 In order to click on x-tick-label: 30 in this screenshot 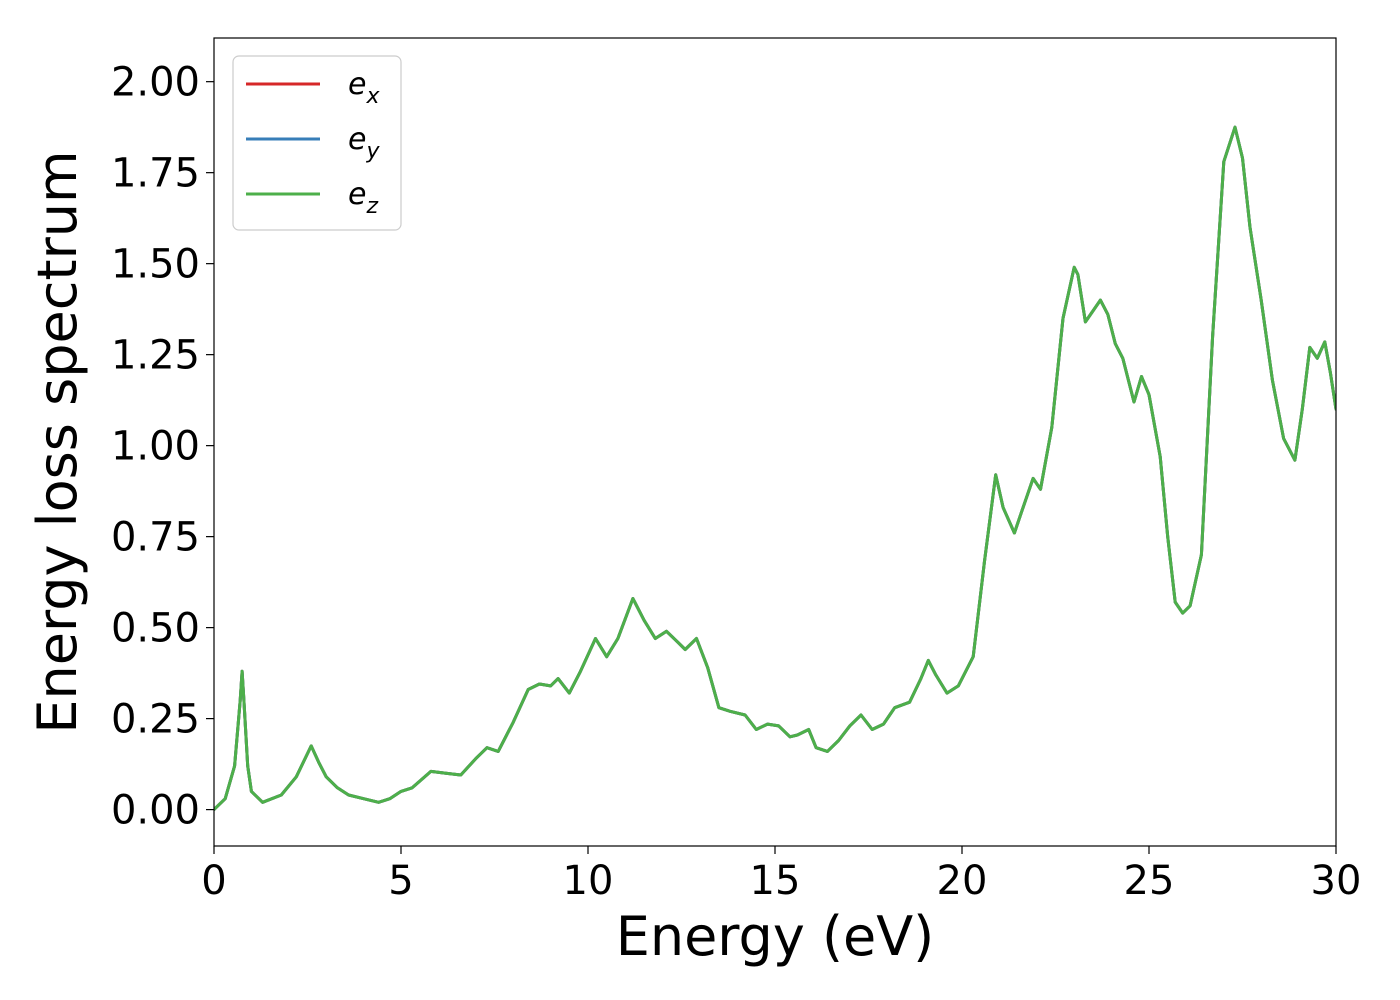, I will do `click(1336, 881)`.